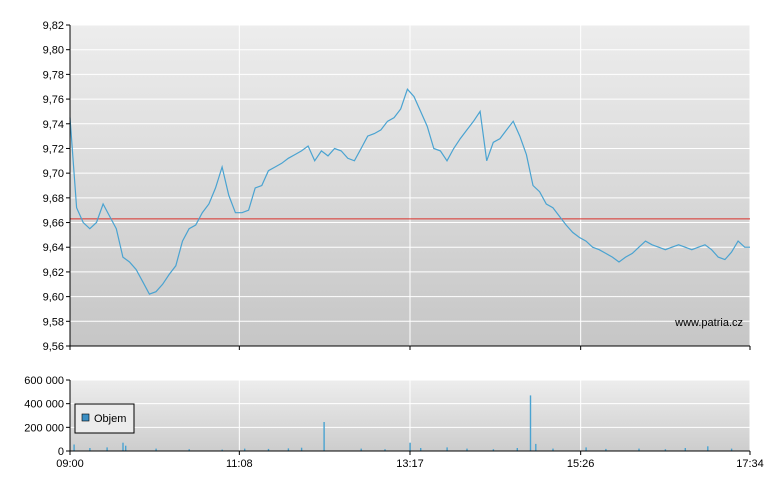 This screenshot has height=490, width=780. What do you see at coordinates (44, 381) in the screenshot?
I see `volume-y-tick-label: 600 000` at bounding box center [44, 381].